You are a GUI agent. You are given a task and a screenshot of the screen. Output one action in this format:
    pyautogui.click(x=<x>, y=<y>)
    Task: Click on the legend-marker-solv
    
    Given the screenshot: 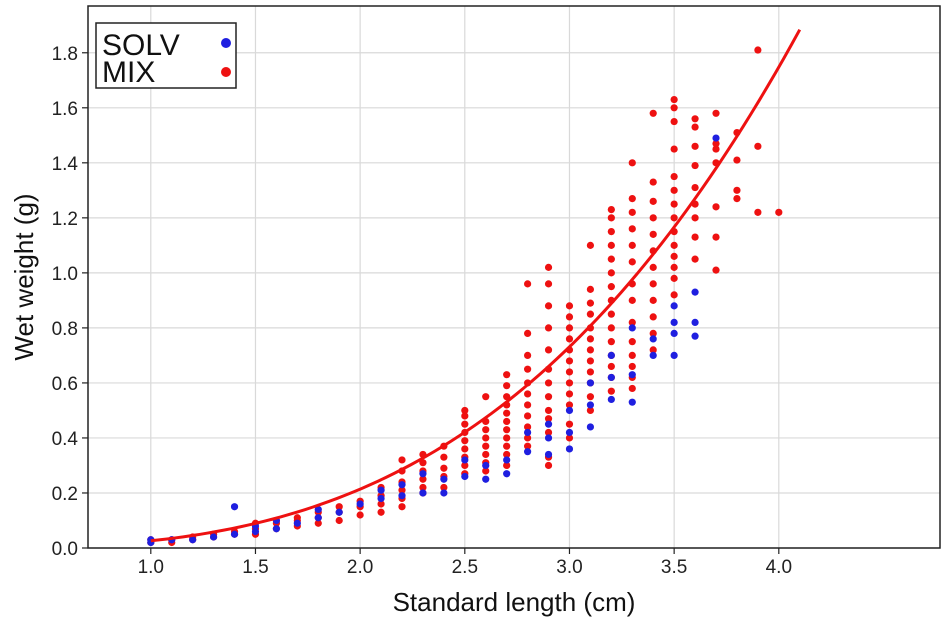 What is the action you would take?
    pyautogui.click(x=226, y=43)
    